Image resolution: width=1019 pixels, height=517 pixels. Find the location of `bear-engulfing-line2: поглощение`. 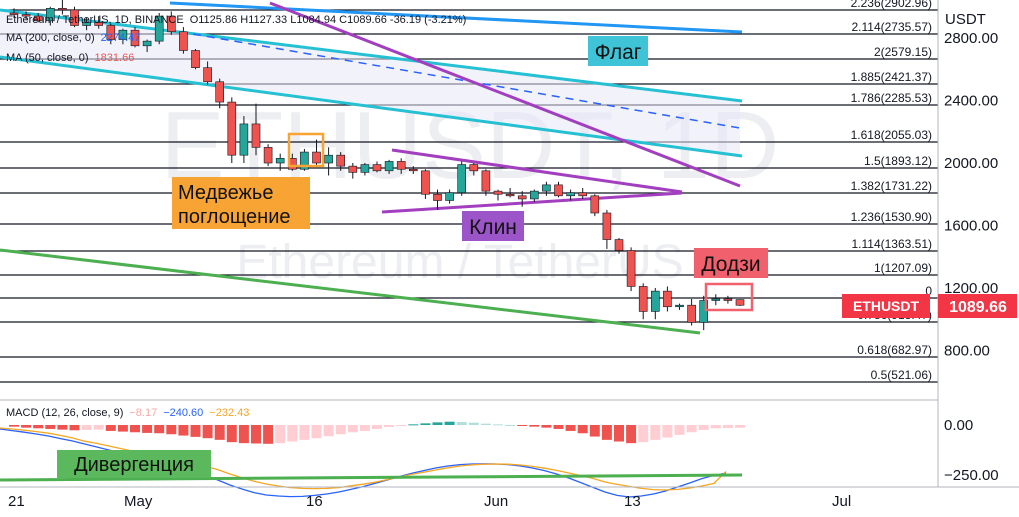

bear-engulfing-line2: поглощение is located at coordinates (234, 217).